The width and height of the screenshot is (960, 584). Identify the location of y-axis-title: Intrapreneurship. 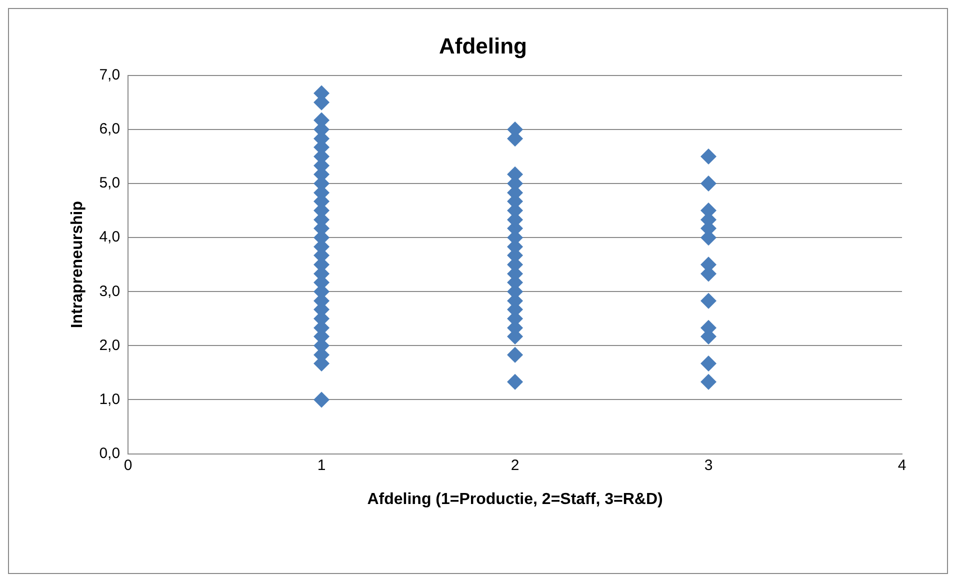
(77, 264).